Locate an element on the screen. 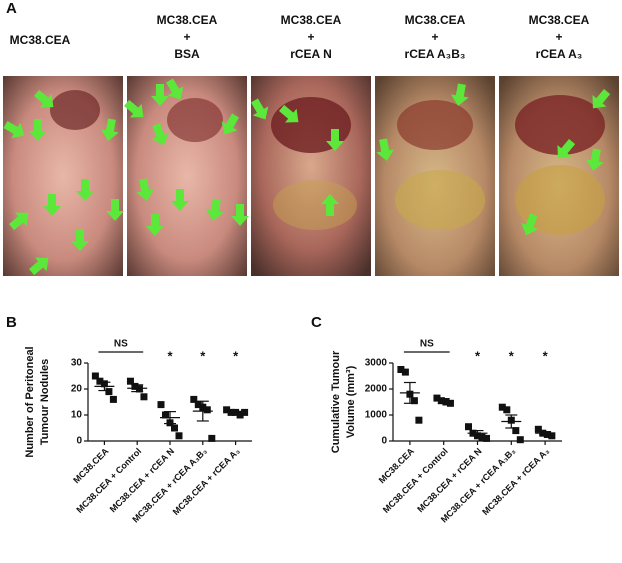  column-heading: rCEA A₃B₃ is located at coordinates (435, 54).